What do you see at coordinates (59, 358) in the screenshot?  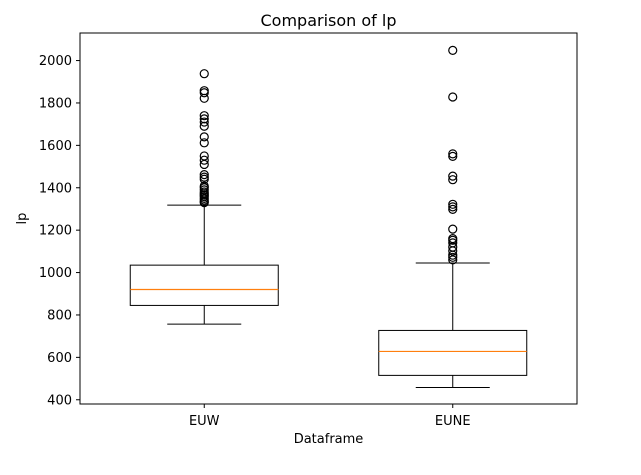 I see `y-tick-label: 600` at bounding box center [59, 358].